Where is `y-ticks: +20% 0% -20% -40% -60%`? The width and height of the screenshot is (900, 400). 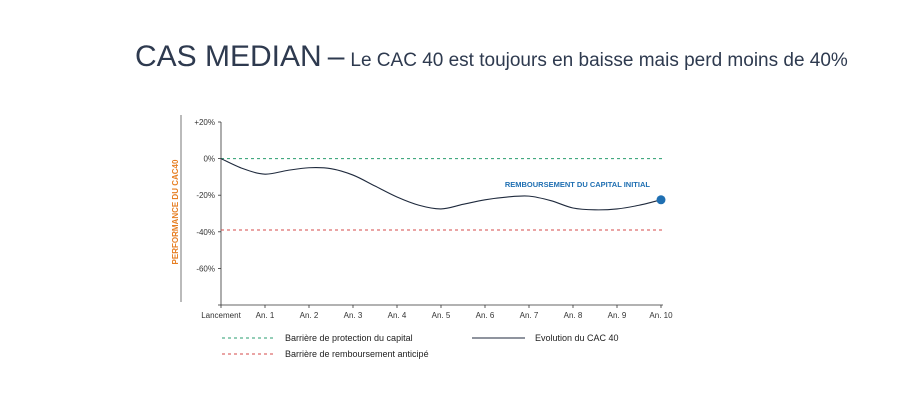
y-ticks: +20% 0% -20% -40% -60% is located at coordinates (207, 212).